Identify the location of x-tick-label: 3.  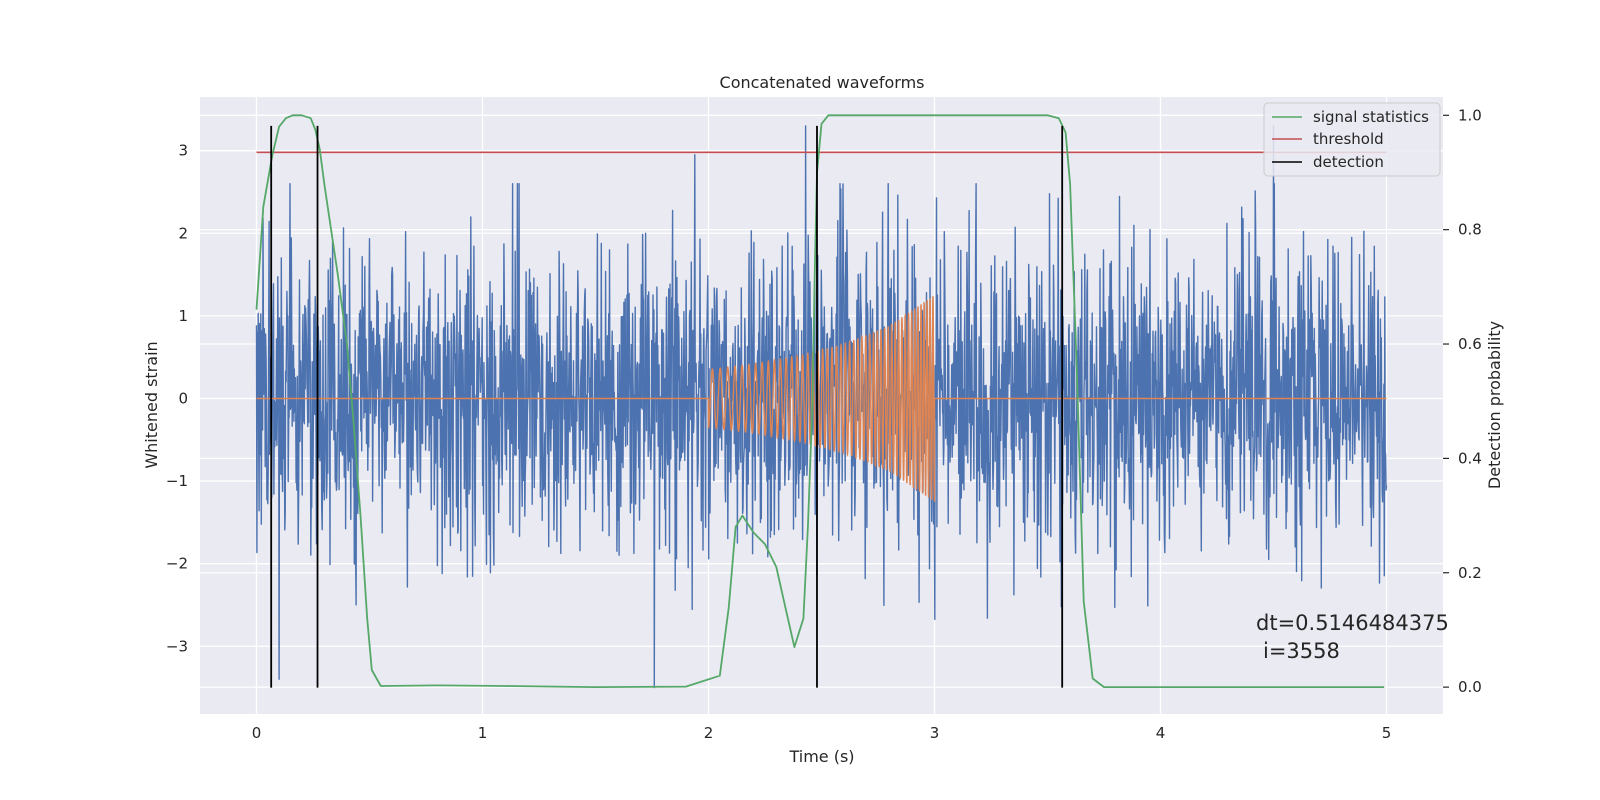
(935, 733).